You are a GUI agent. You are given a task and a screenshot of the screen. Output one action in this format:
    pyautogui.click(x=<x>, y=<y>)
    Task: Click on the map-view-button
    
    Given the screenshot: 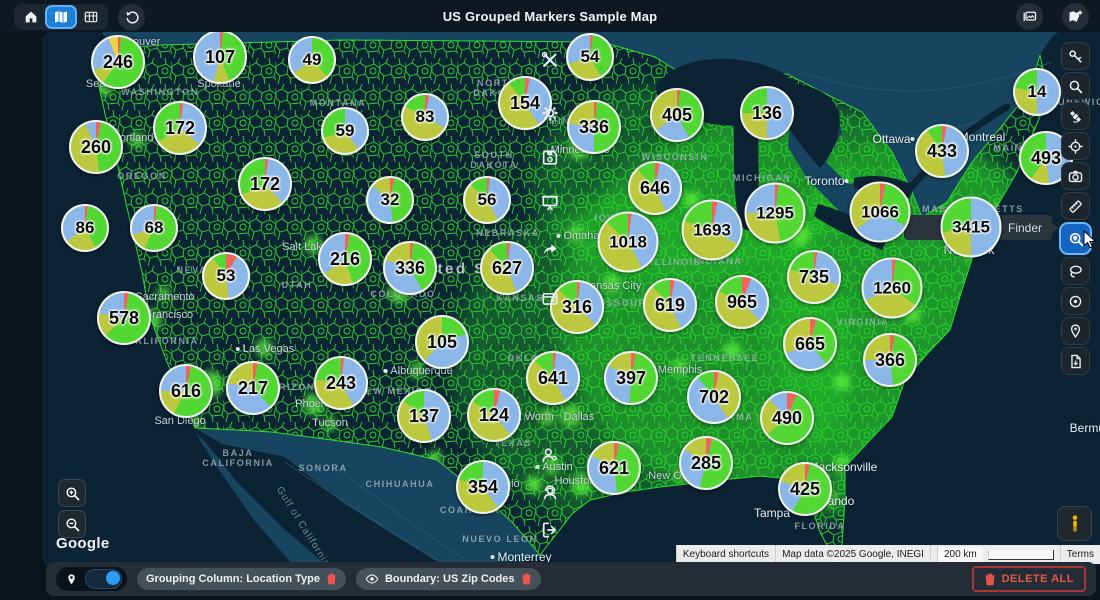 What is the action you would take?
    pyautogui.click(x=61, y=17)
    